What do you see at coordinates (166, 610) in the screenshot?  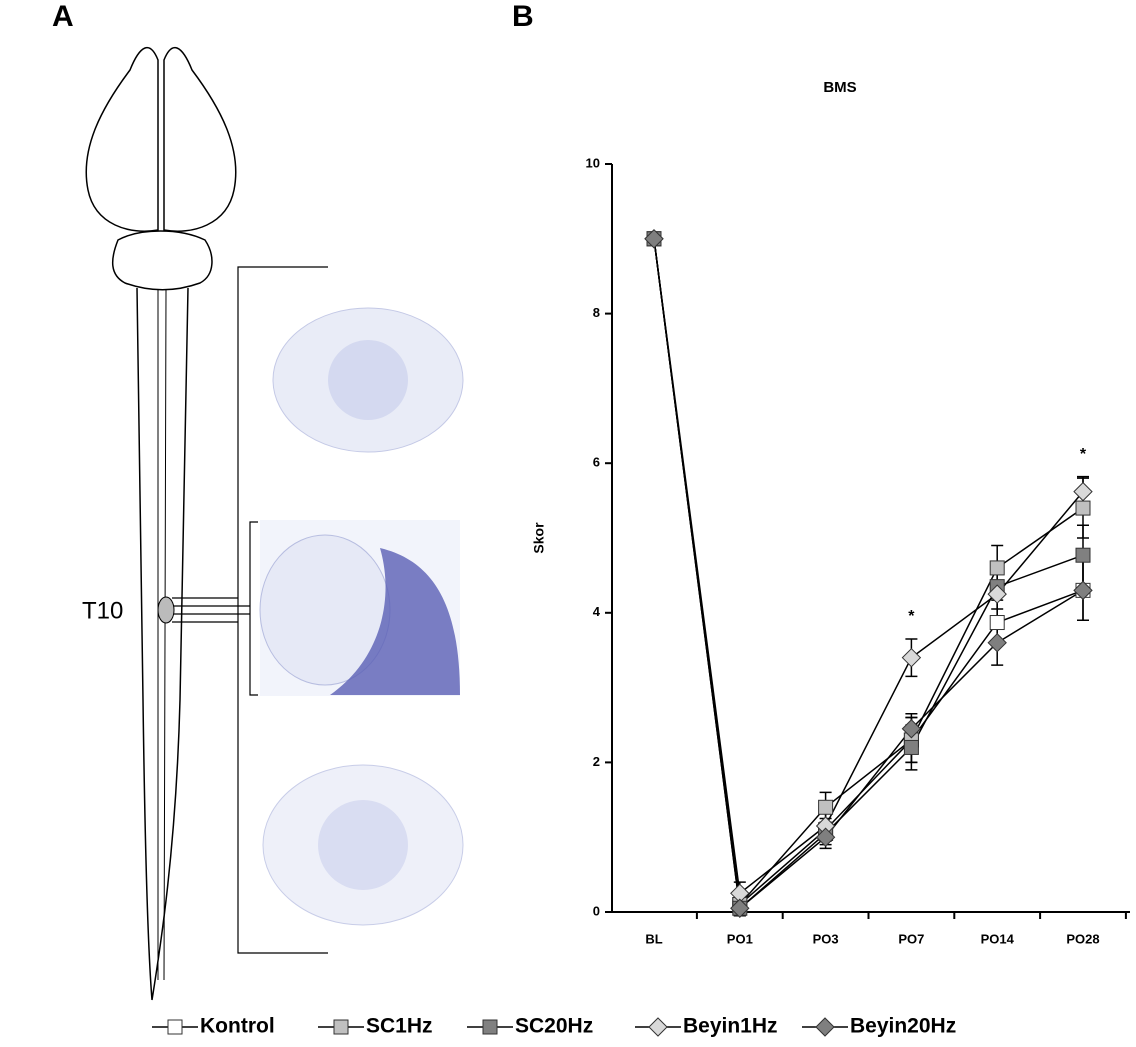 I see `lesion-site` at bounding box center [166, 610].